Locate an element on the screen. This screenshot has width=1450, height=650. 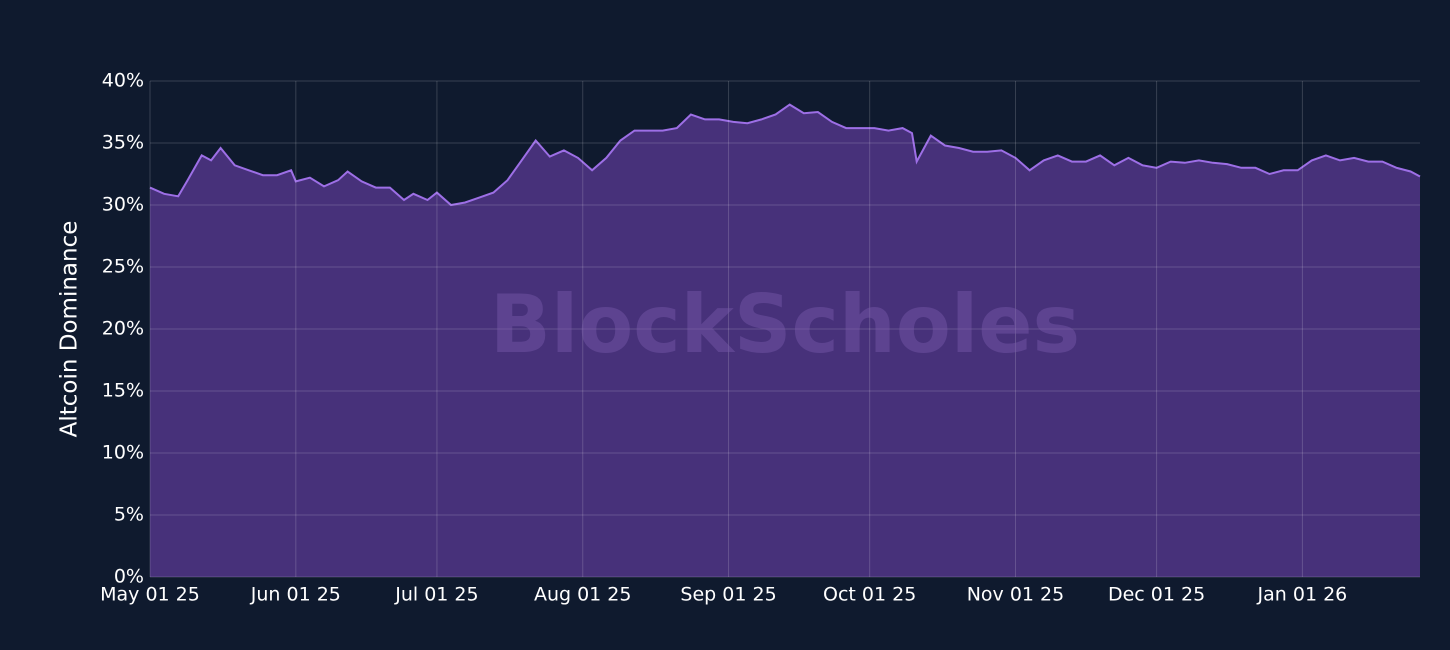
x-tick-label: Nov 01 25 is located at coordinates (1016, 595).